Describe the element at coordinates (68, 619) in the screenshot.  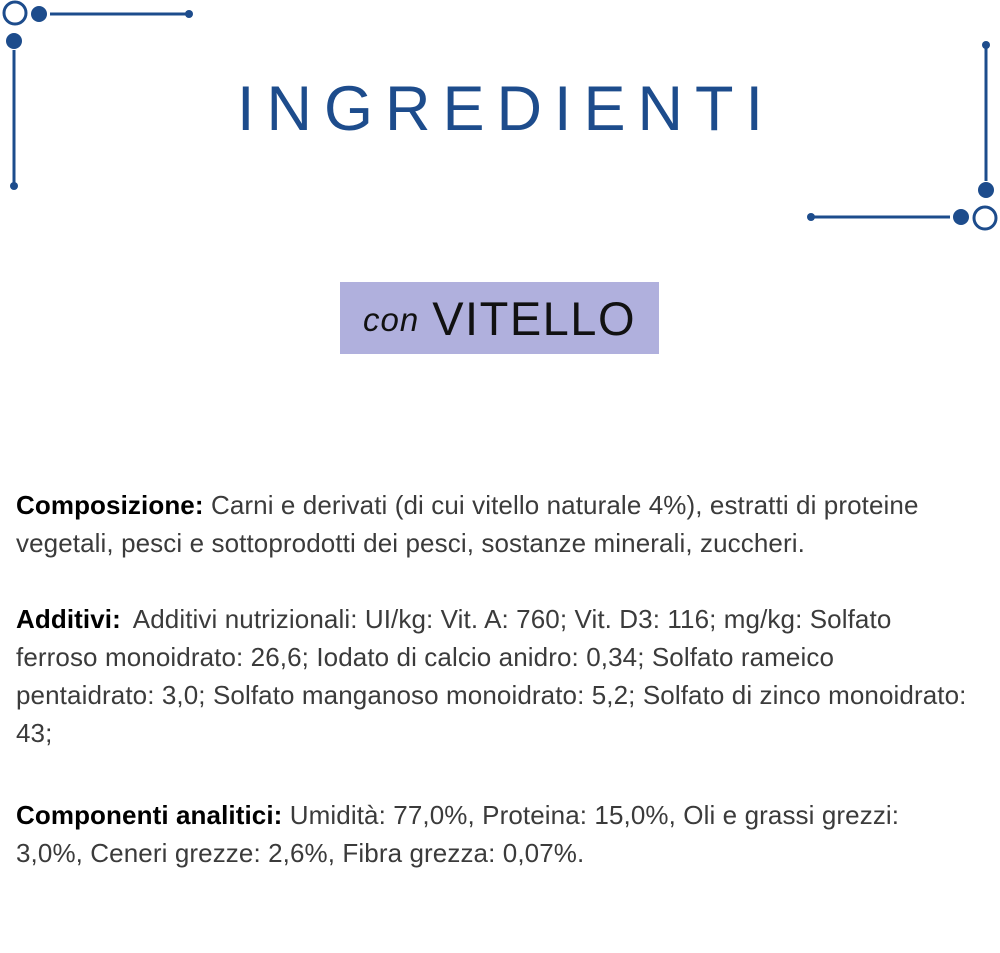
I see `section-additivi-label: Additivi:` at that location.